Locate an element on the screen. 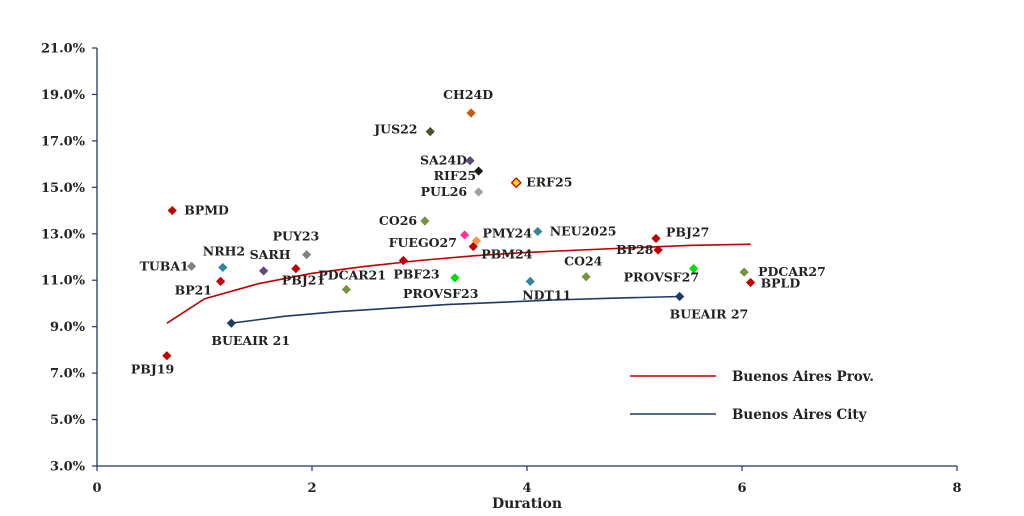 This screenshot has width=1024, height=516. point-pbj21 is located at coordinates (296, 269).